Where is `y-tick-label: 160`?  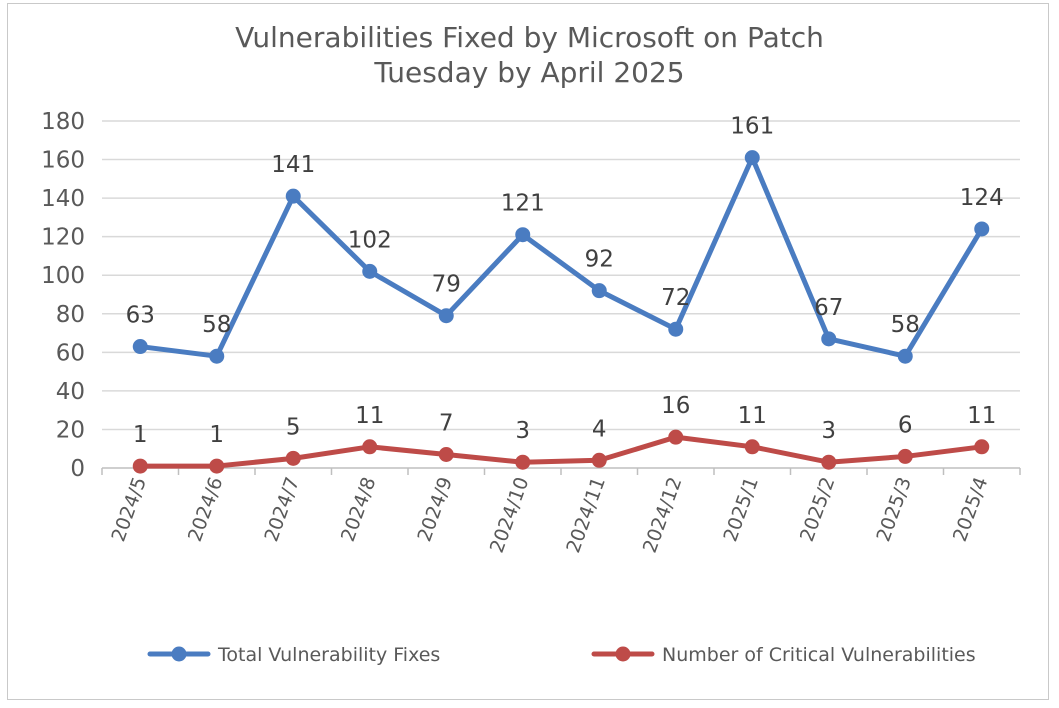
y-tick-label: 160 is located at coordinates (63, 161).